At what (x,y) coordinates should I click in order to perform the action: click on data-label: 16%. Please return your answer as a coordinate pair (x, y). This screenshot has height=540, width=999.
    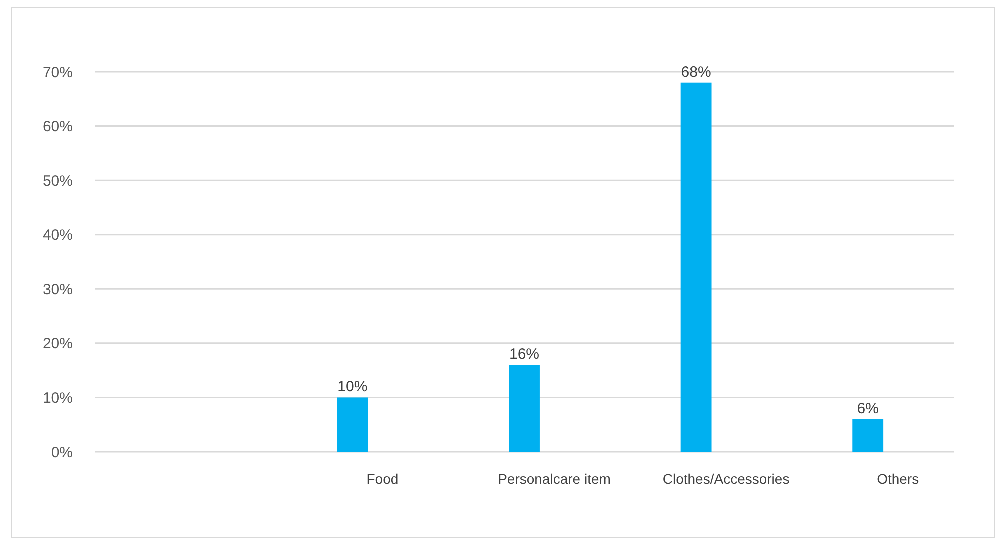
    Looking at the image, I should click on (524, 355).